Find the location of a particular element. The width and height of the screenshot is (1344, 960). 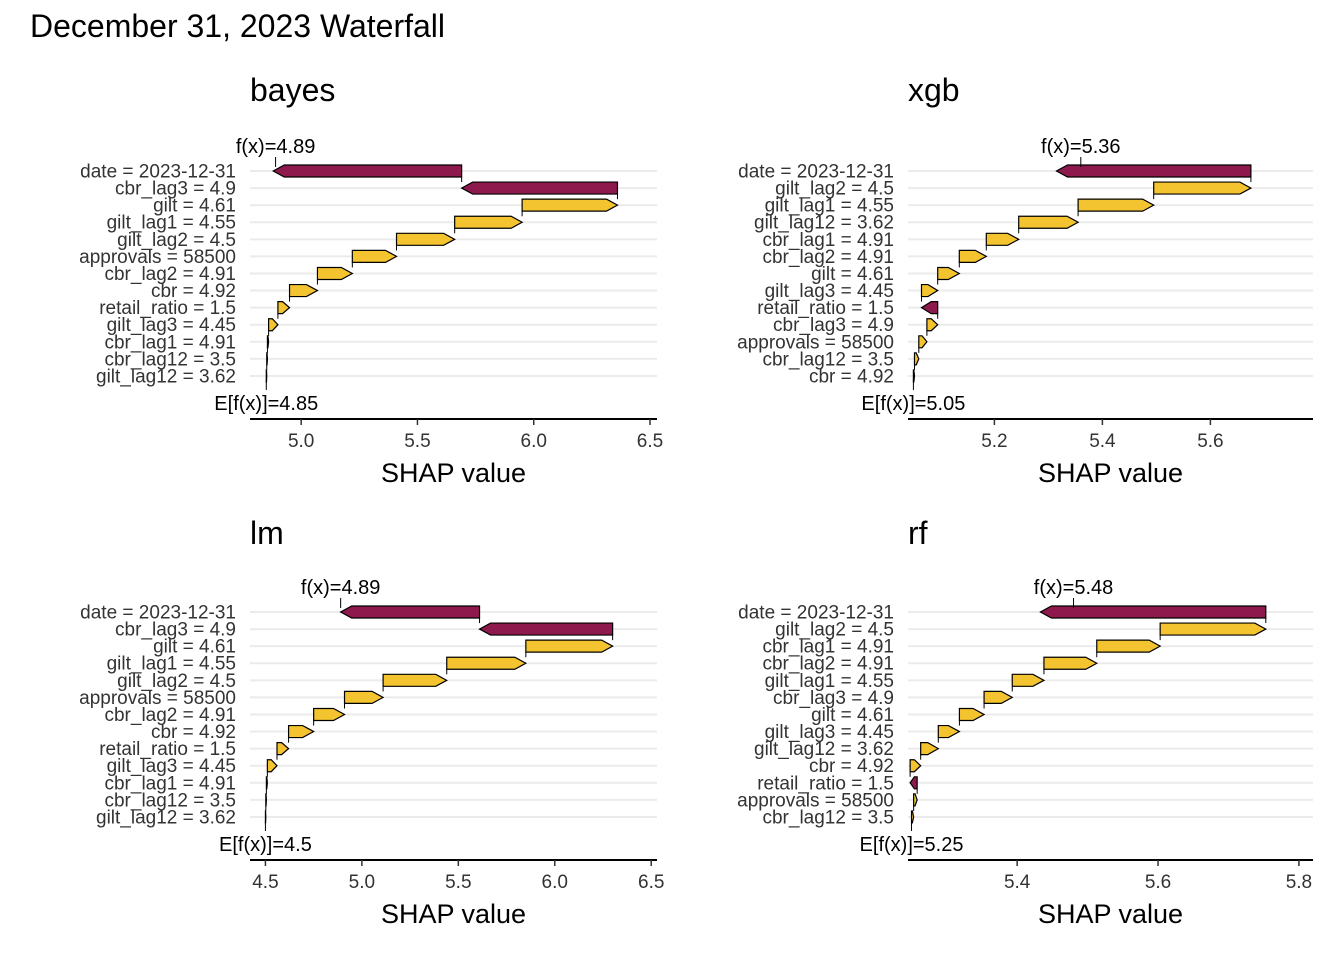

baseline-label: E[f(x)]=5.05 is located at coordinates (913, 404).